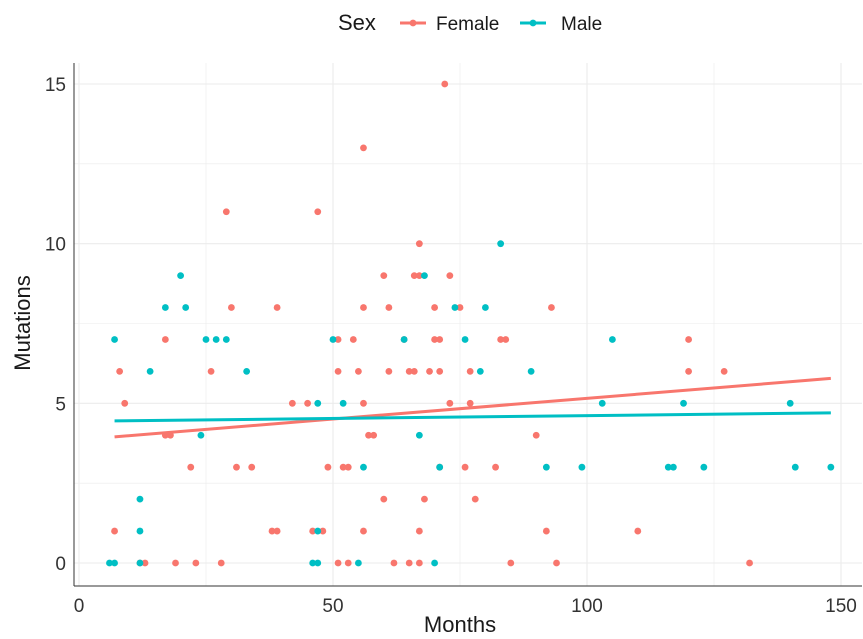 This screenshot has height=639, width=863. Describe the element at coordinates (841, 606) in the screenshot. I see `x-tick-label: 150` at that location.